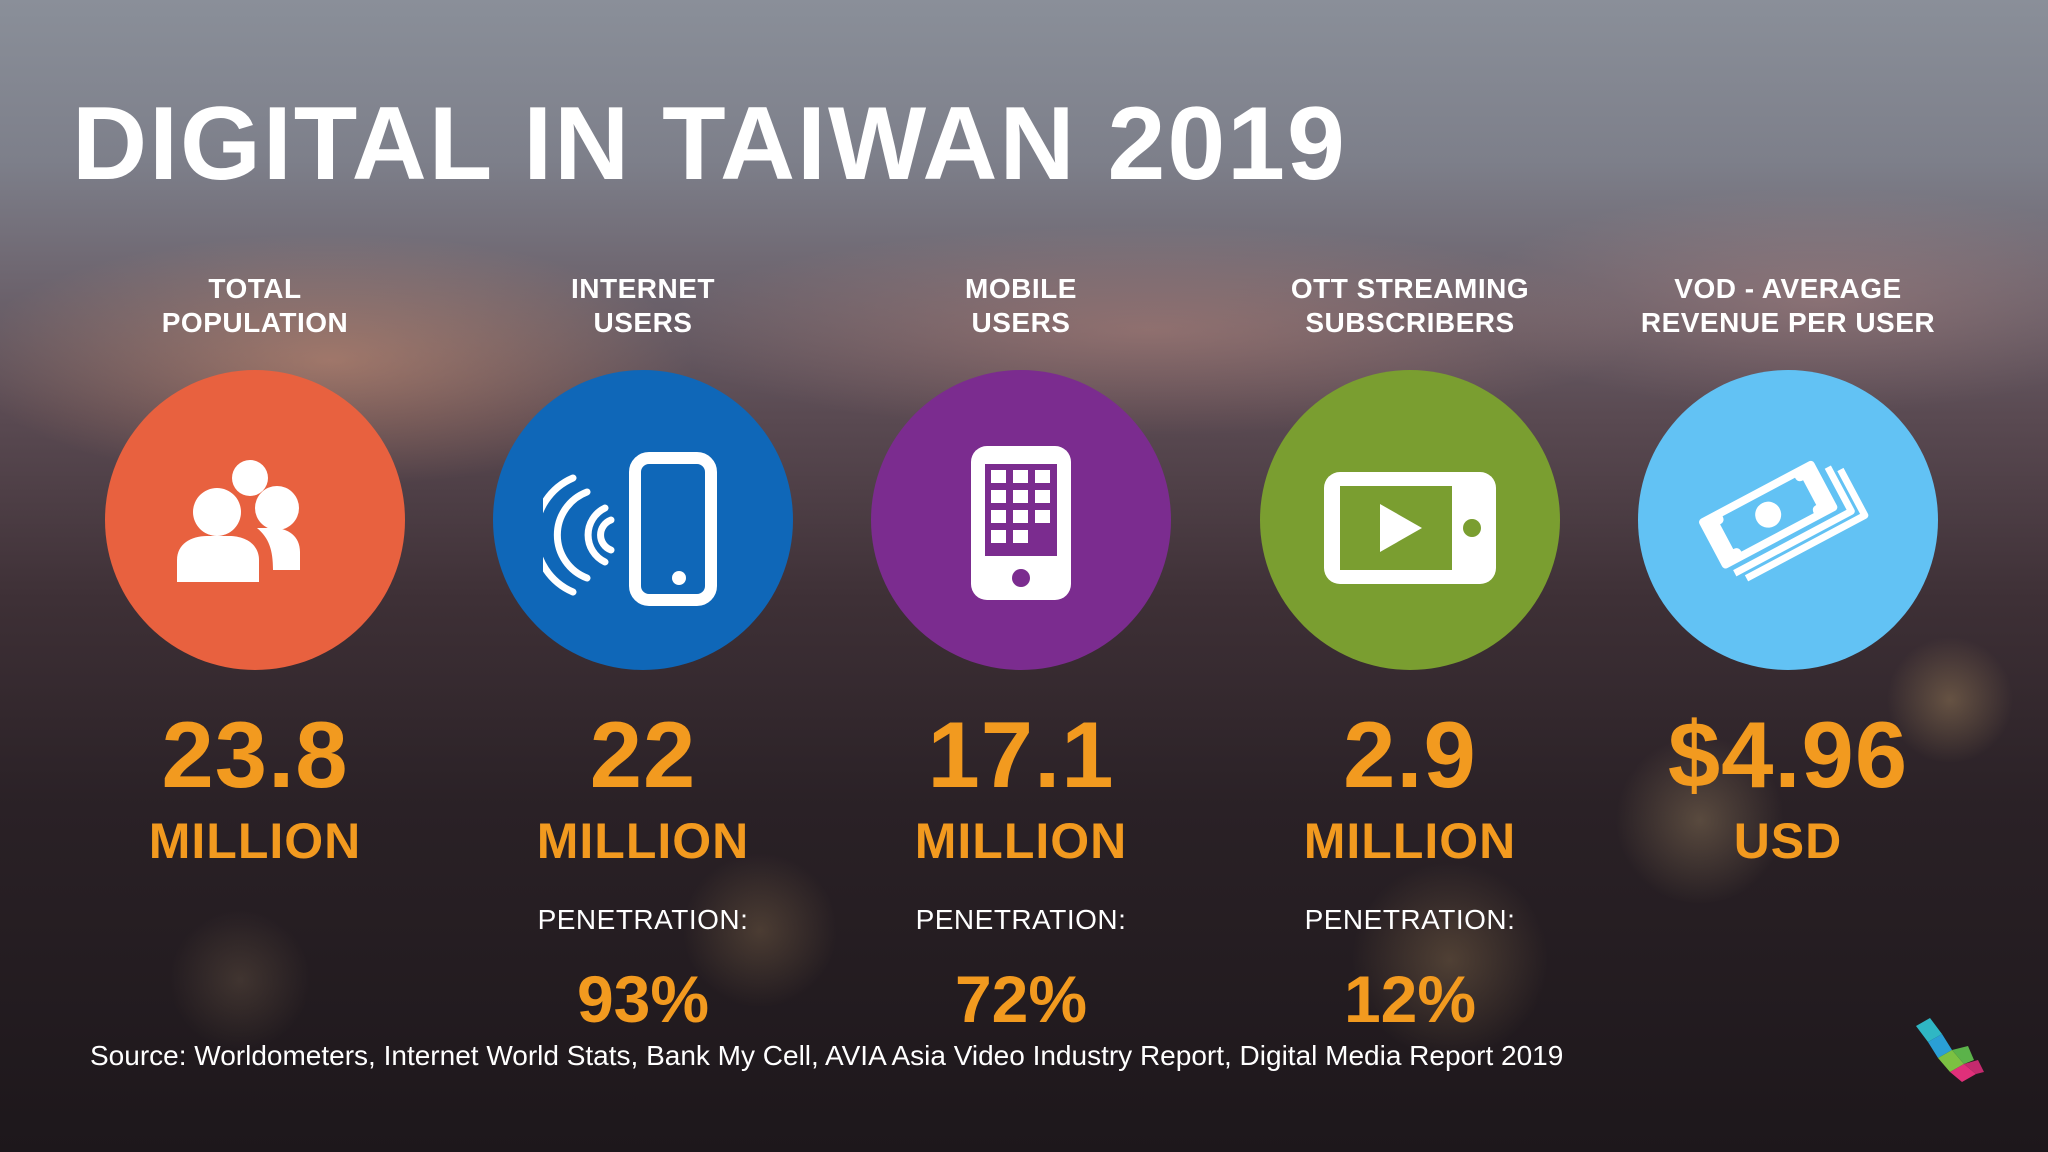  I want to click on mobile-unit: MILLION, so click(1021, 841).